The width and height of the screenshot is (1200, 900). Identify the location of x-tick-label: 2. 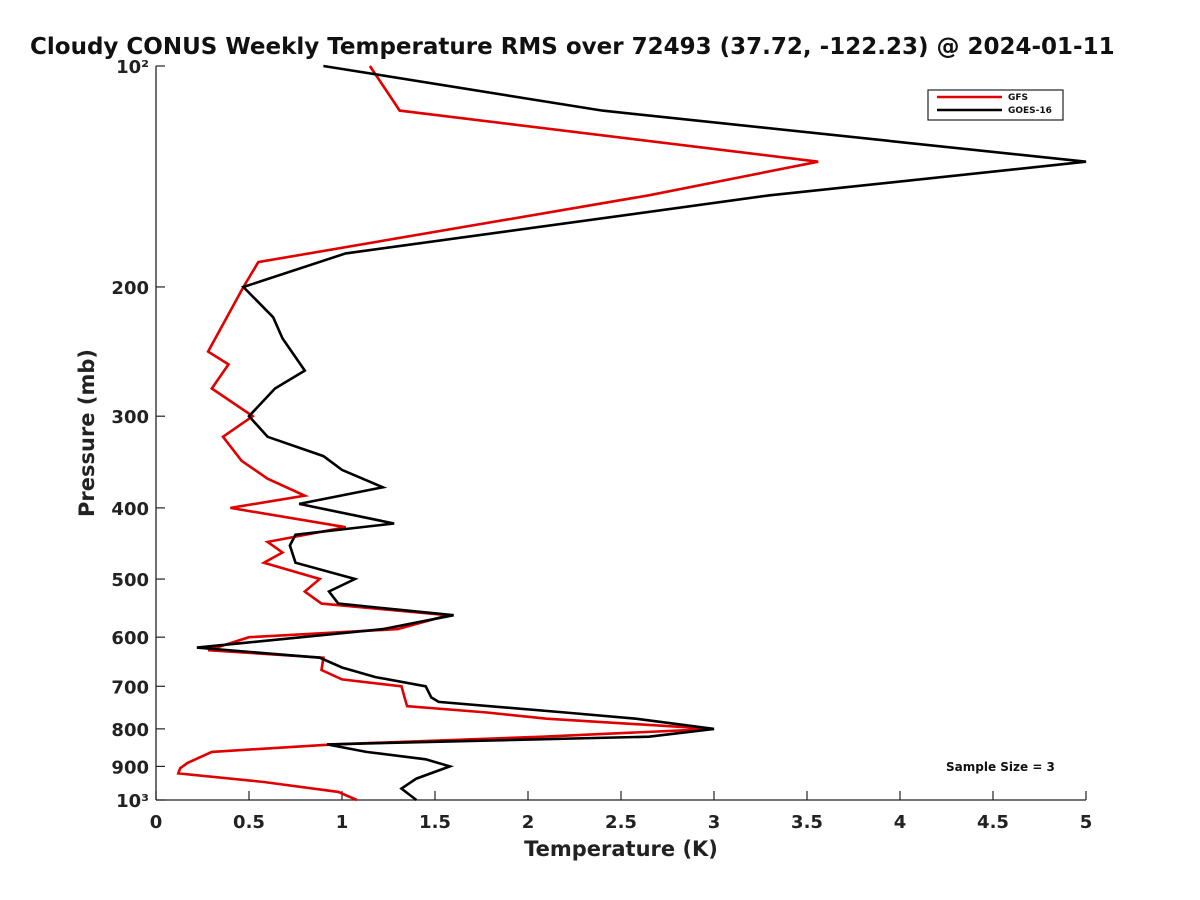
(528, 822).